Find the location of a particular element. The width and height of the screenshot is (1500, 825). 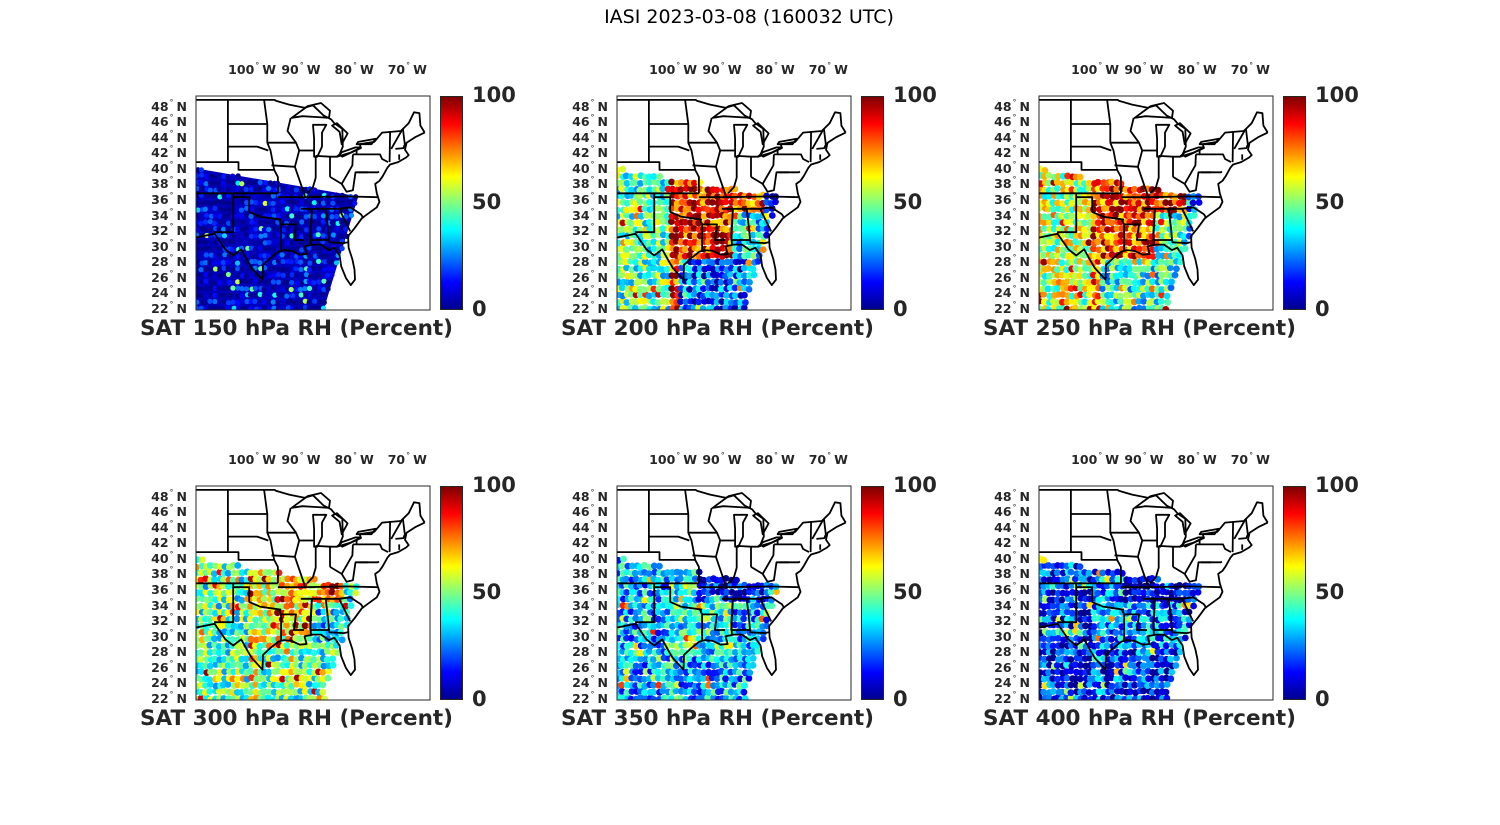

map-axes is located at coordinates (313, 203).